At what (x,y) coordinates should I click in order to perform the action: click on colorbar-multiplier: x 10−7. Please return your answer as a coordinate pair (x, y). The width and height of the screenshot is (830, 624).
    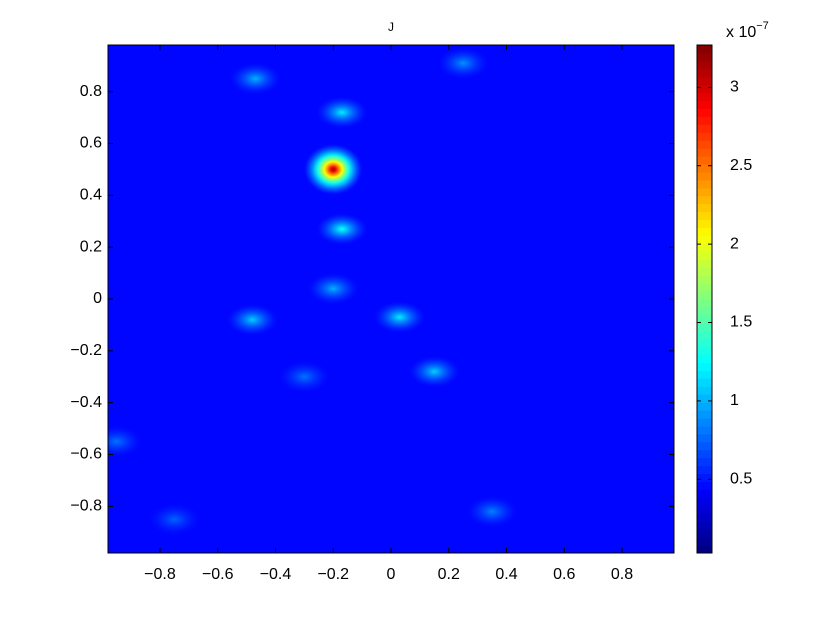
    Looking at the image, I should click on (747, 30).